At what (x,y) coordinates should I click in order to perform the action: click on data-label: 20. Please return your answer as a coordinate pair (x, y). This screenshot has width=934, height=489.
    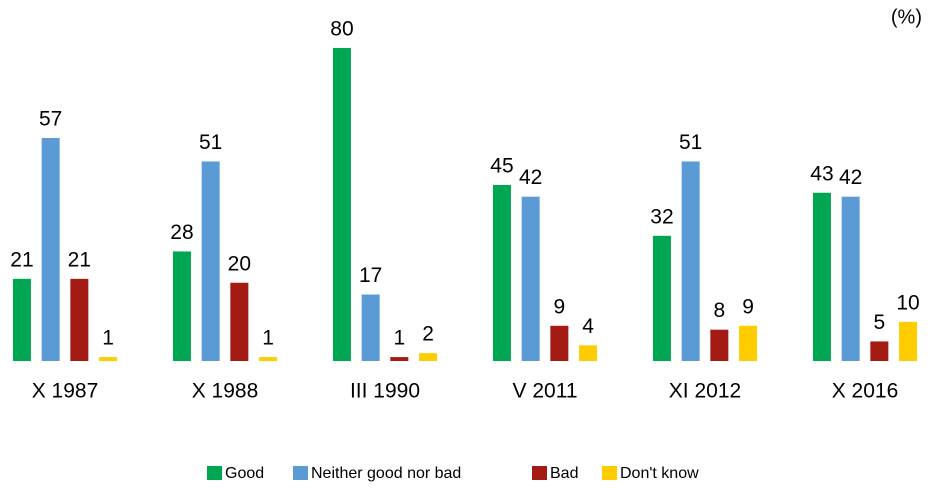
    Looking at the image, I should click on (239, 263).